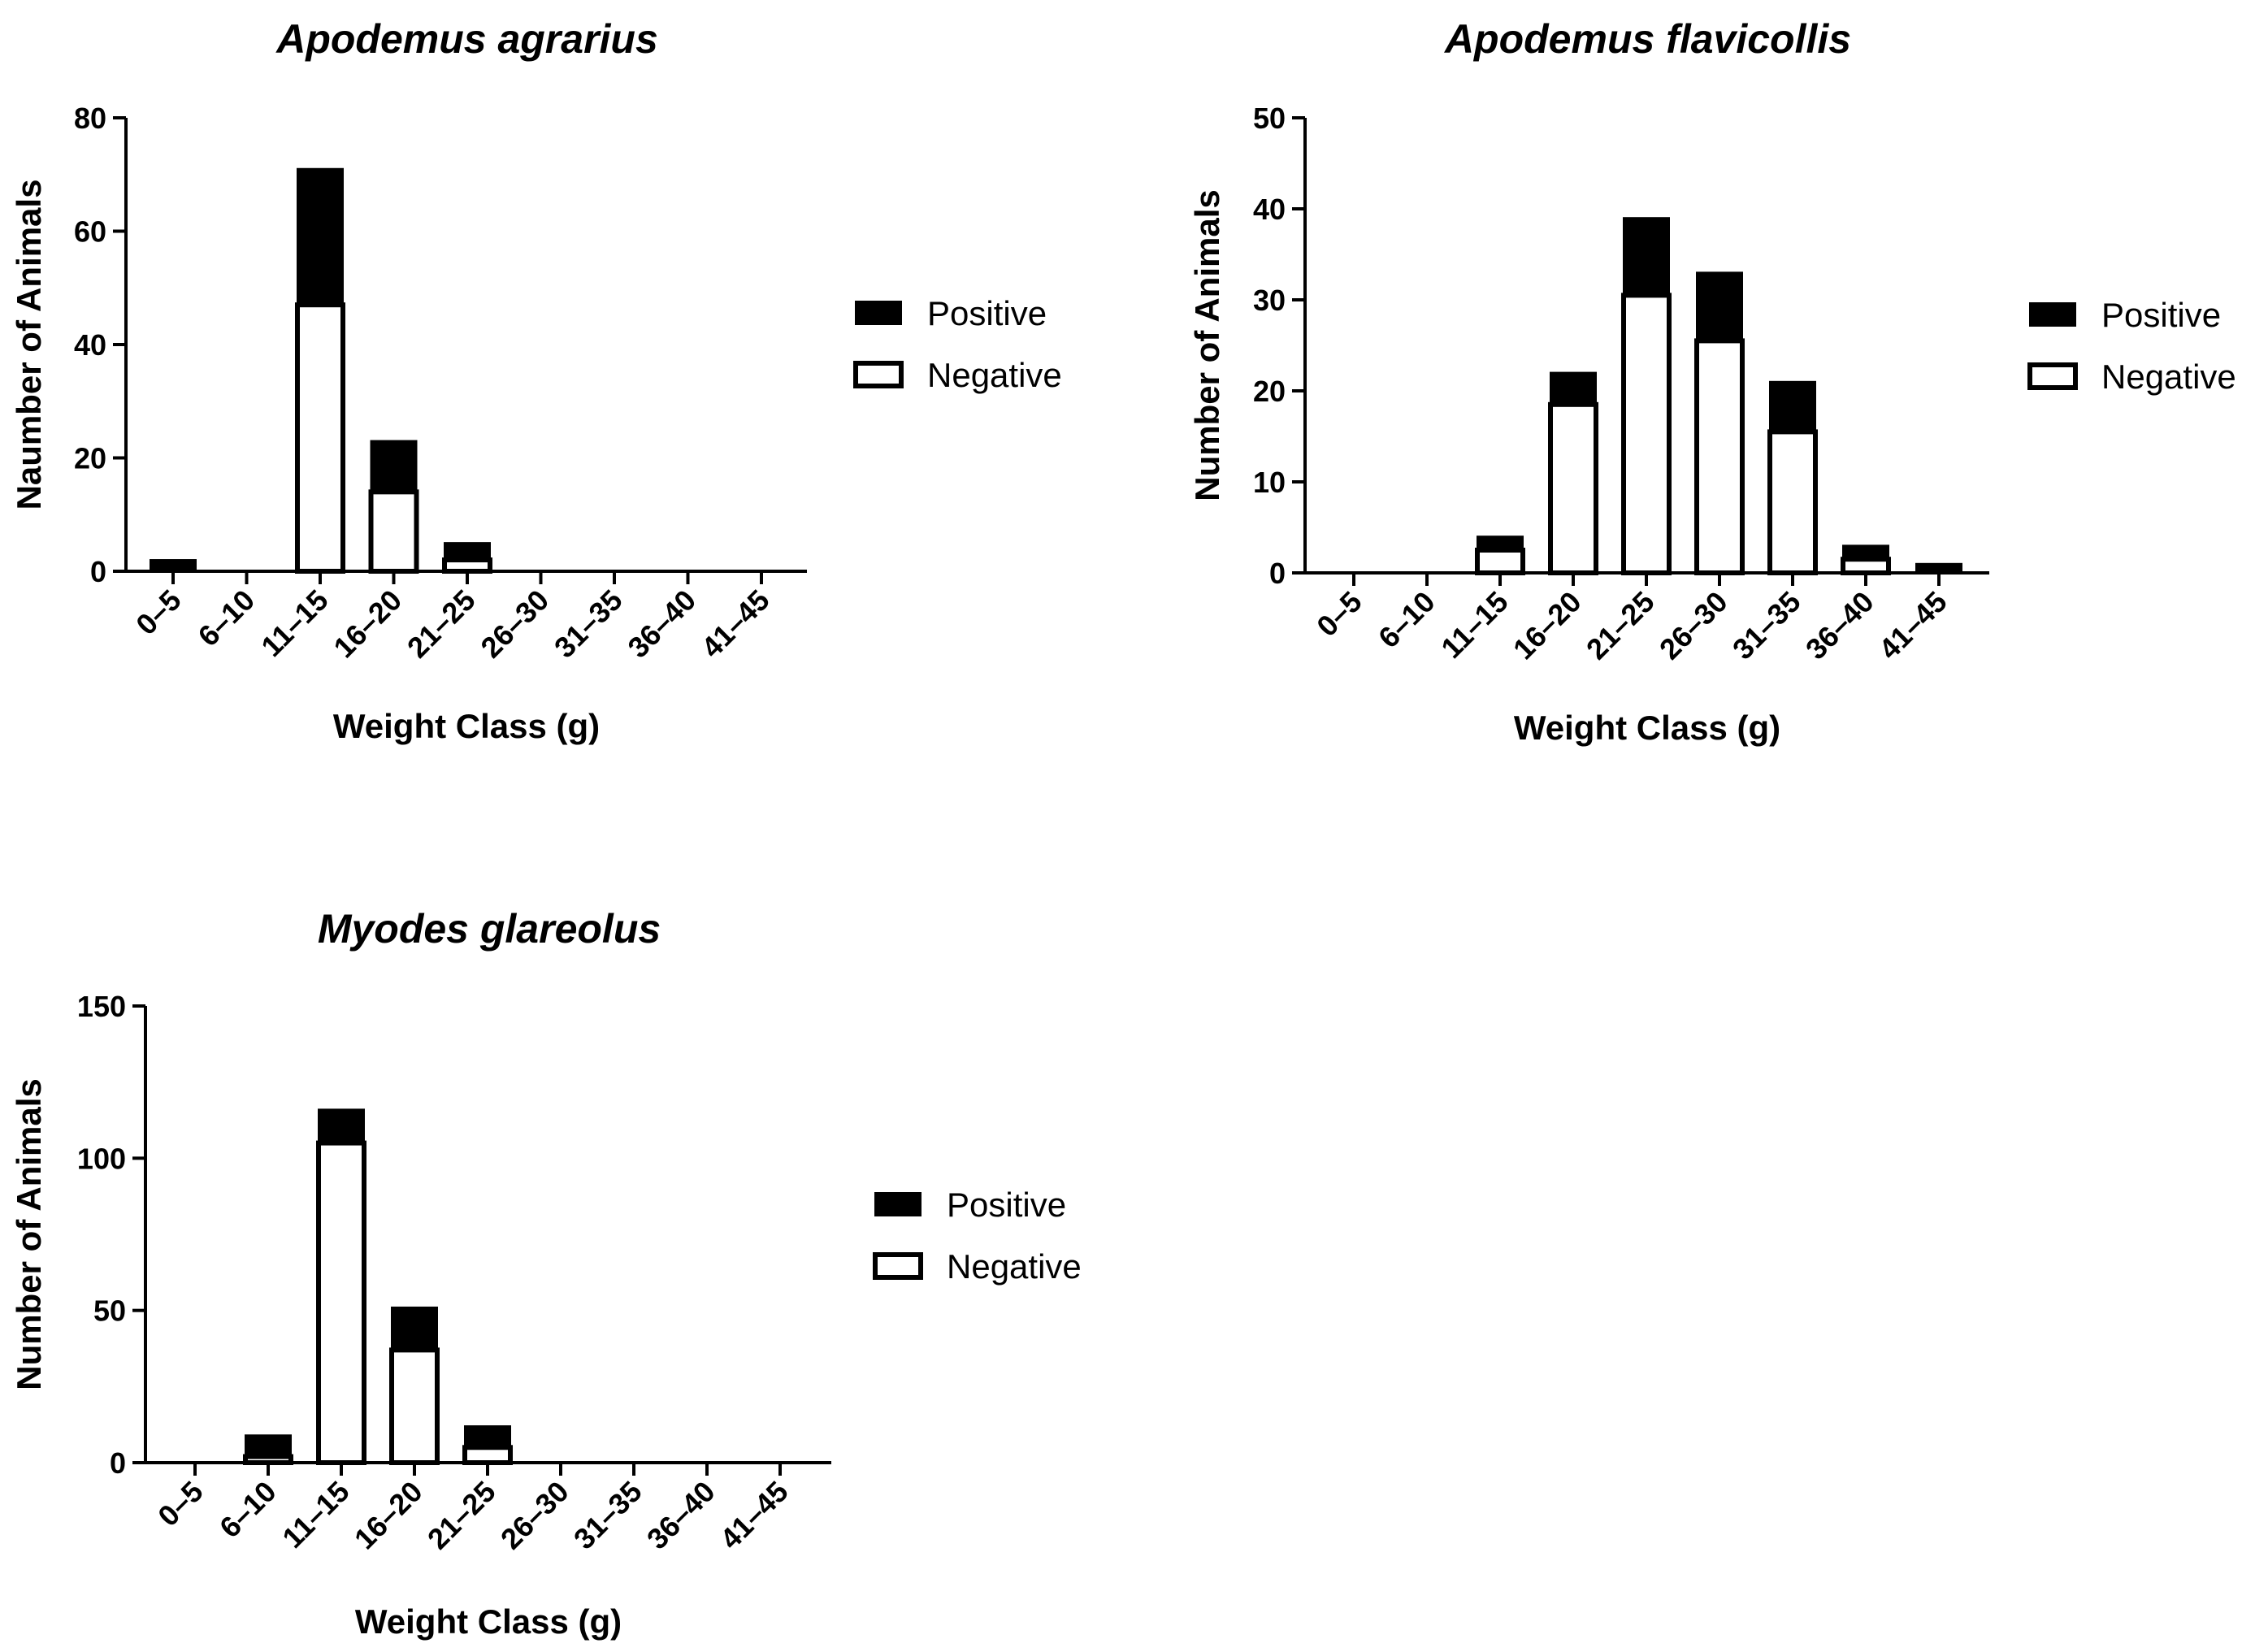 This screenshot has height=1652, width=2255. What do you see at coordinates (1793, 503) in the screenshot?
I see `bar-negative-31–35` at bounding box center [1793, 503].